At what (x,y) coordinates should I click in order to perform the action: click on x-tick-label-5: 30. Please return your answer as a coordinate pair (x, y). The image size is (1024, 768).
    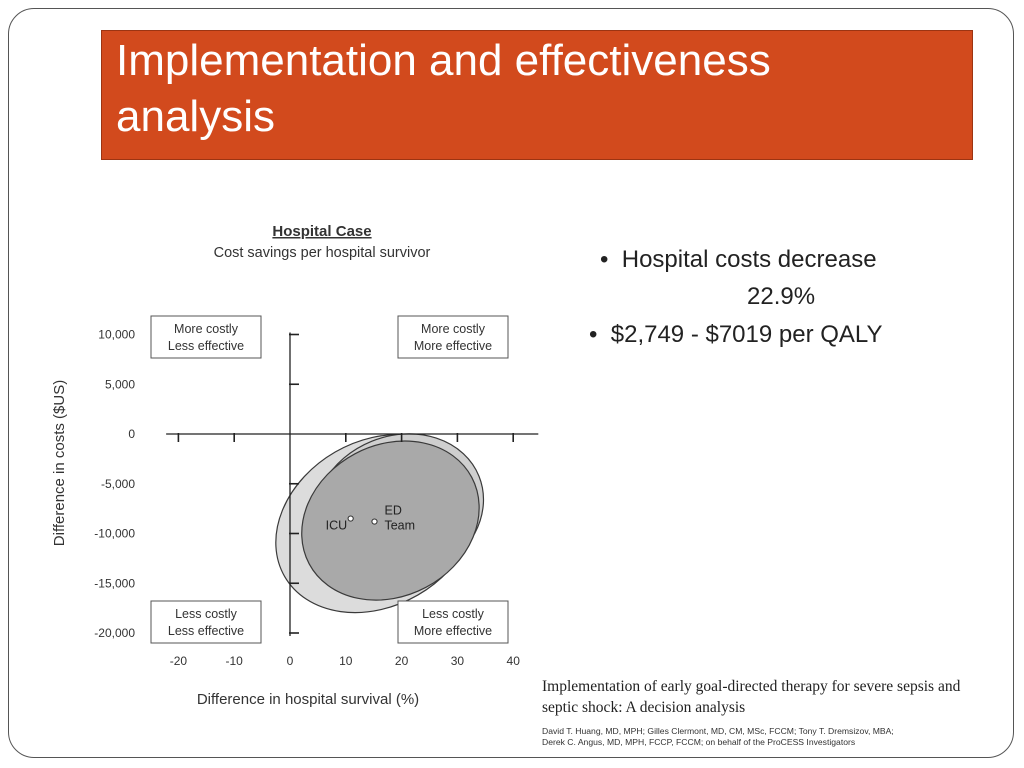
    Looking at the image, I should click on (458, 661).